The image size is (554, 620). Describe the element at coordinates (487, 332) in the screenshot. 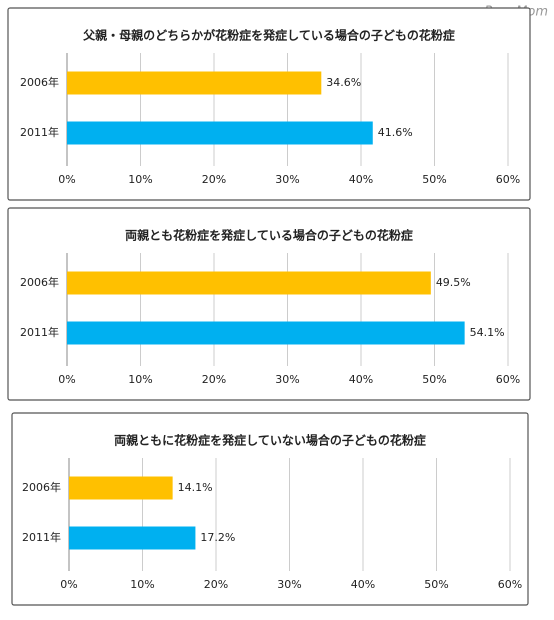

I see `value-label: 54.1%` at that location.